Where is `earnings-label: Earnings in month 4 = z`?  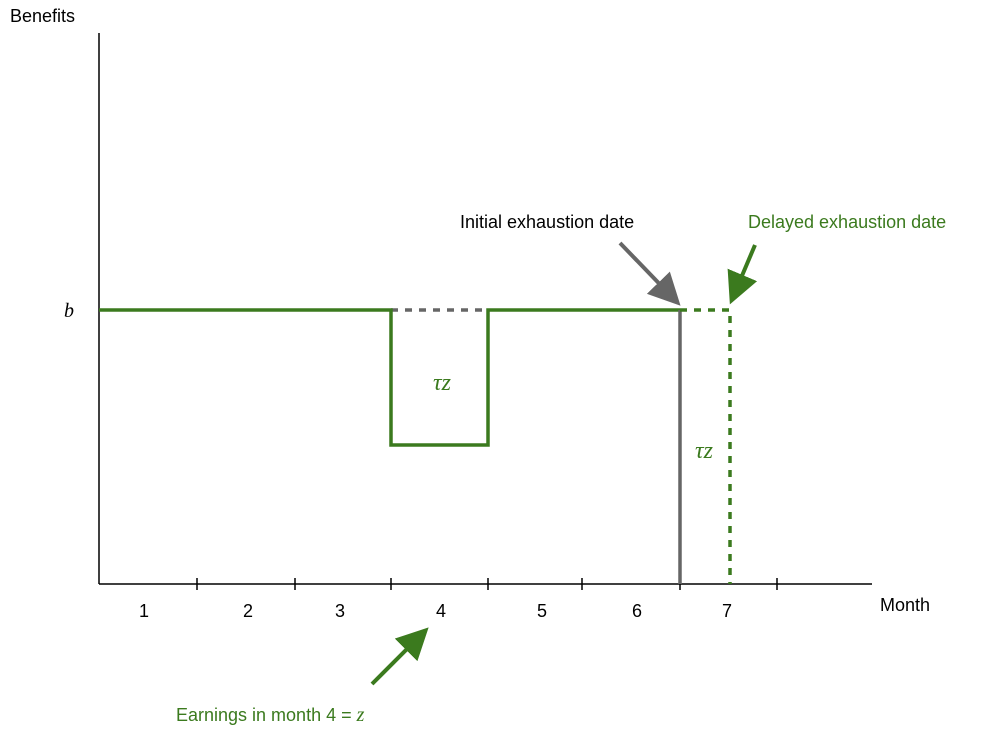
earnings-label: Earnings in month 4 = z is located at coordinates (270, 715).